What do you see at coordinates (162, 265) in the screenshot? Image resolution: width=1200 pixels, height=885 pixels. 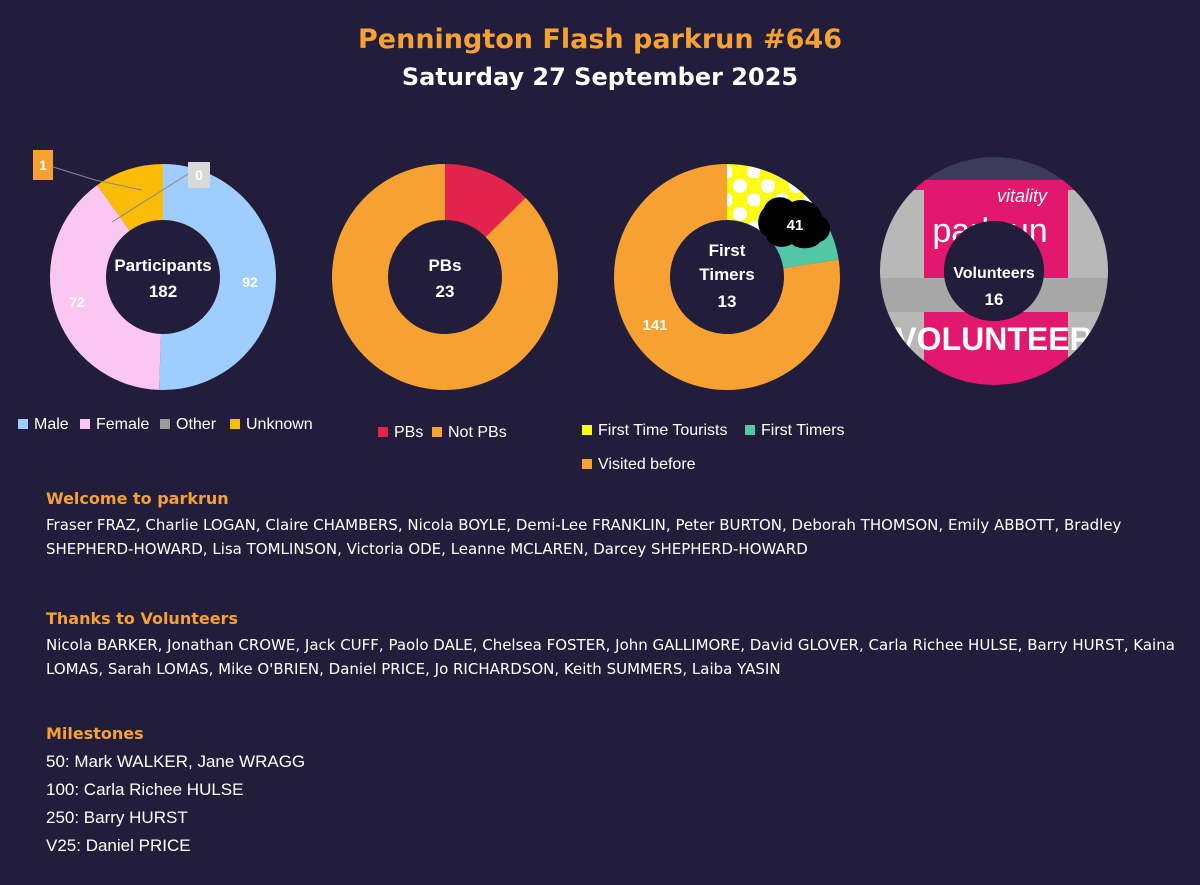 I see `center-label: Participants` at bounding box center [162, 265].